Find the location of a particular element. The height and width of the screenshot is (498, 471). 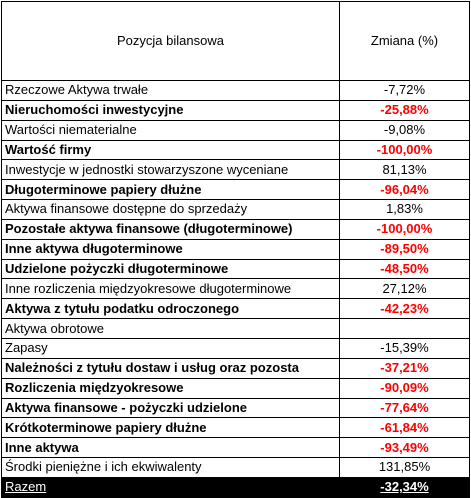

table-row: Nieruchomości inwestycyjne -25,88% is located at coordinates (235, 110).